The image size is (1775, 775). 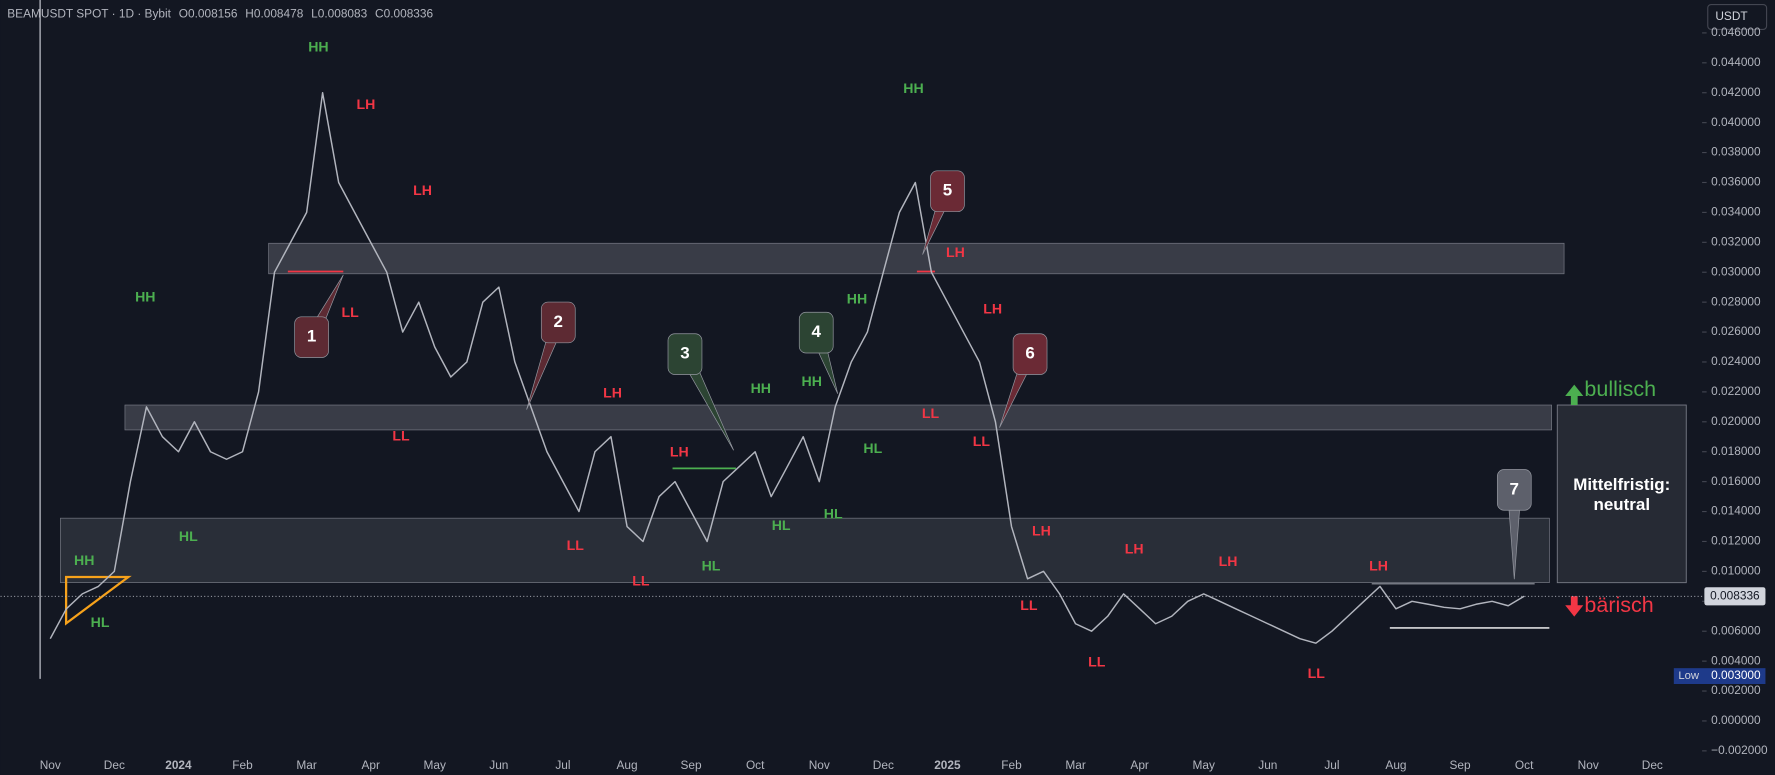 I want to click on x-tick-label: Apr, so click(x=370, y=765).